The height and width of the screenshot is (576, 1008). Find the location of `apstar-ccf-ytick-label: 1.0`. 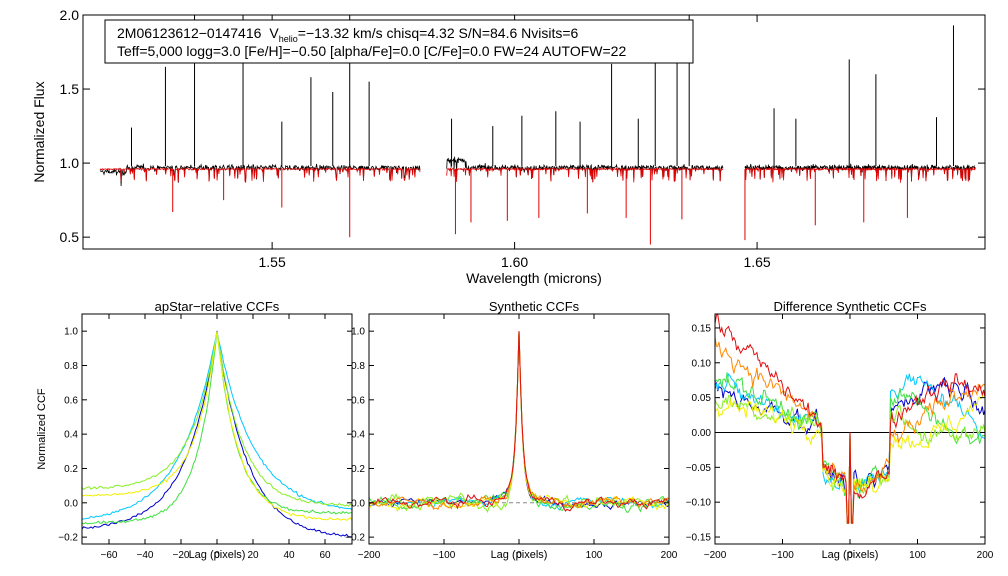

apstar-ccf-ytick-label: 1.0 is located at coordinates (71, 332).